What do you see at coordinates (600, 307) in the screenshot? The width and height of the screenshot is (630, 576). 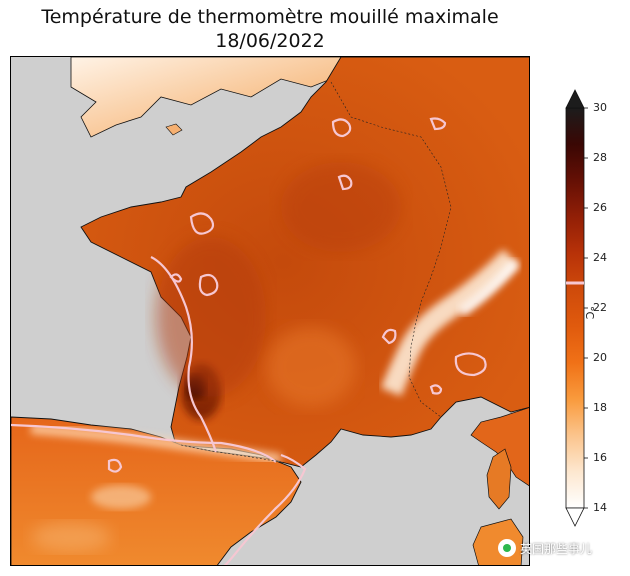 I see `colorbar-tick-label: 22` at bounding box center [600, 307].